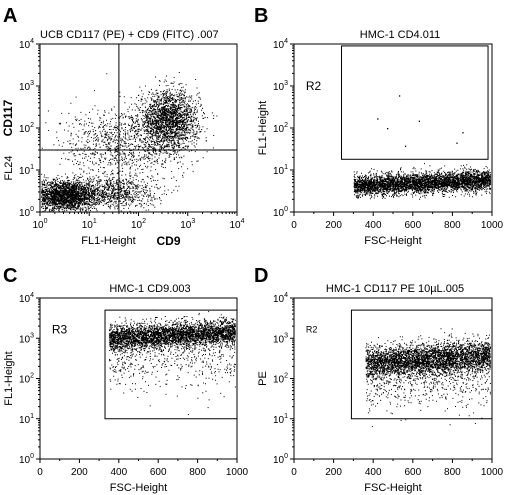 The image size is (520, 495). I want to click on gate-region-c, so click(171, 364).